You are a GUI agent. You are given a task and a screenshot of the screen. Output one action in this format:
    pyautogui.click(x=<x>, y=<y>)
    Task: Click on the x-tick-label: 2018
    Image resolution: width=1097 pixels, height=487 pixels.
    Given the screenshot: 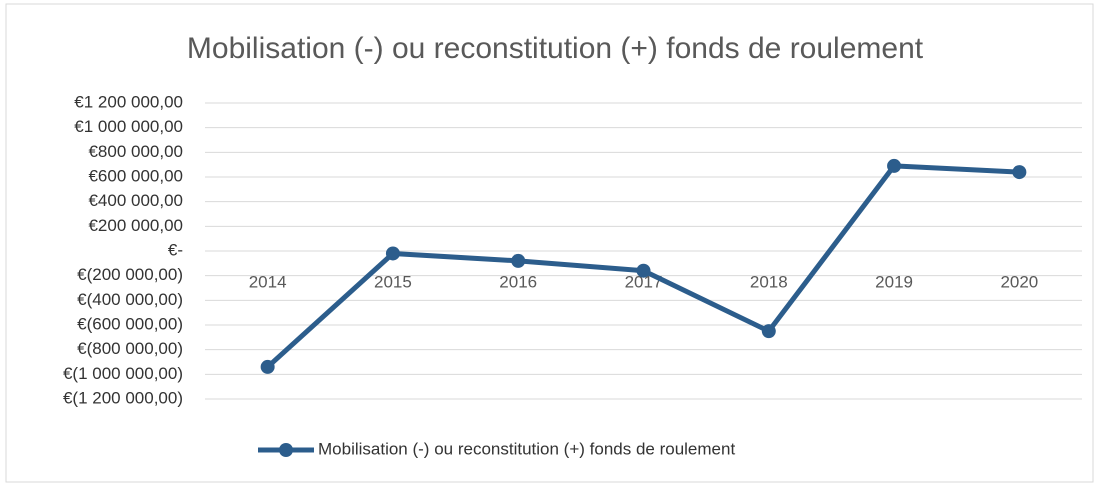 What is the action you would take?
    pyautogui.click(x=769, y=281)
    